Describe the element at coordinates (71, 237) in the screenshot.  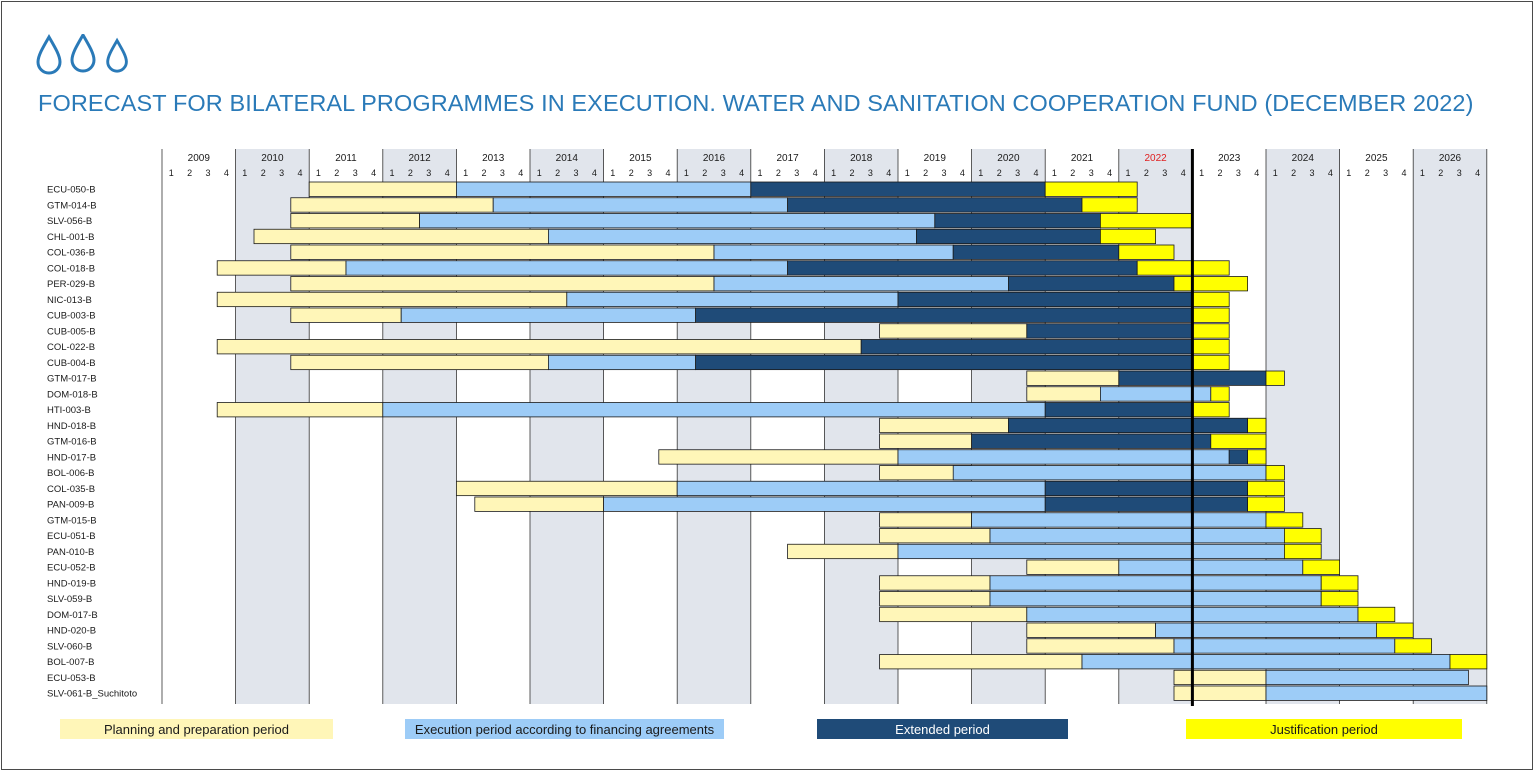
I see `row-label: CHL-001-B` at that location.